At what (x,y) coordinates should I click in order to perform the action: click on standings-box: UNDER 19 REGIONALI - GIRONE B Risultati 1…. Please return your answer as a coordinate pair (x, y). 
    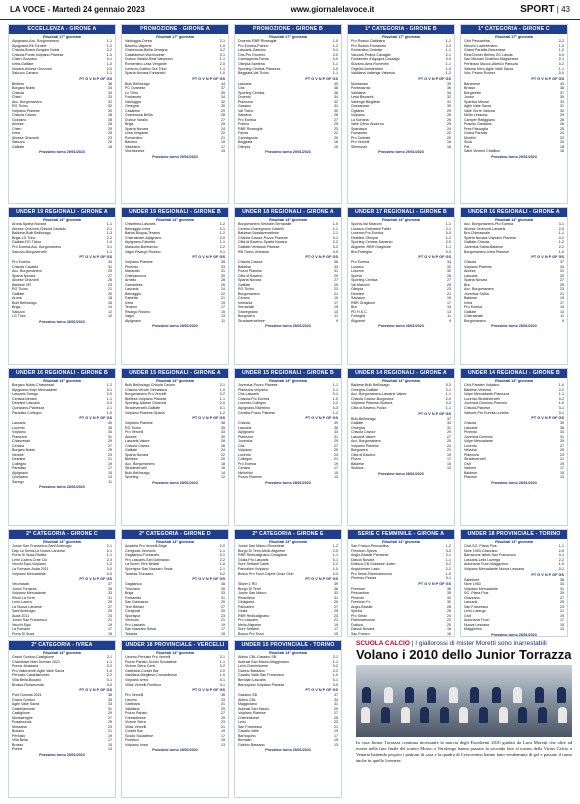
    Looking at the image, I should click on (175, 286).